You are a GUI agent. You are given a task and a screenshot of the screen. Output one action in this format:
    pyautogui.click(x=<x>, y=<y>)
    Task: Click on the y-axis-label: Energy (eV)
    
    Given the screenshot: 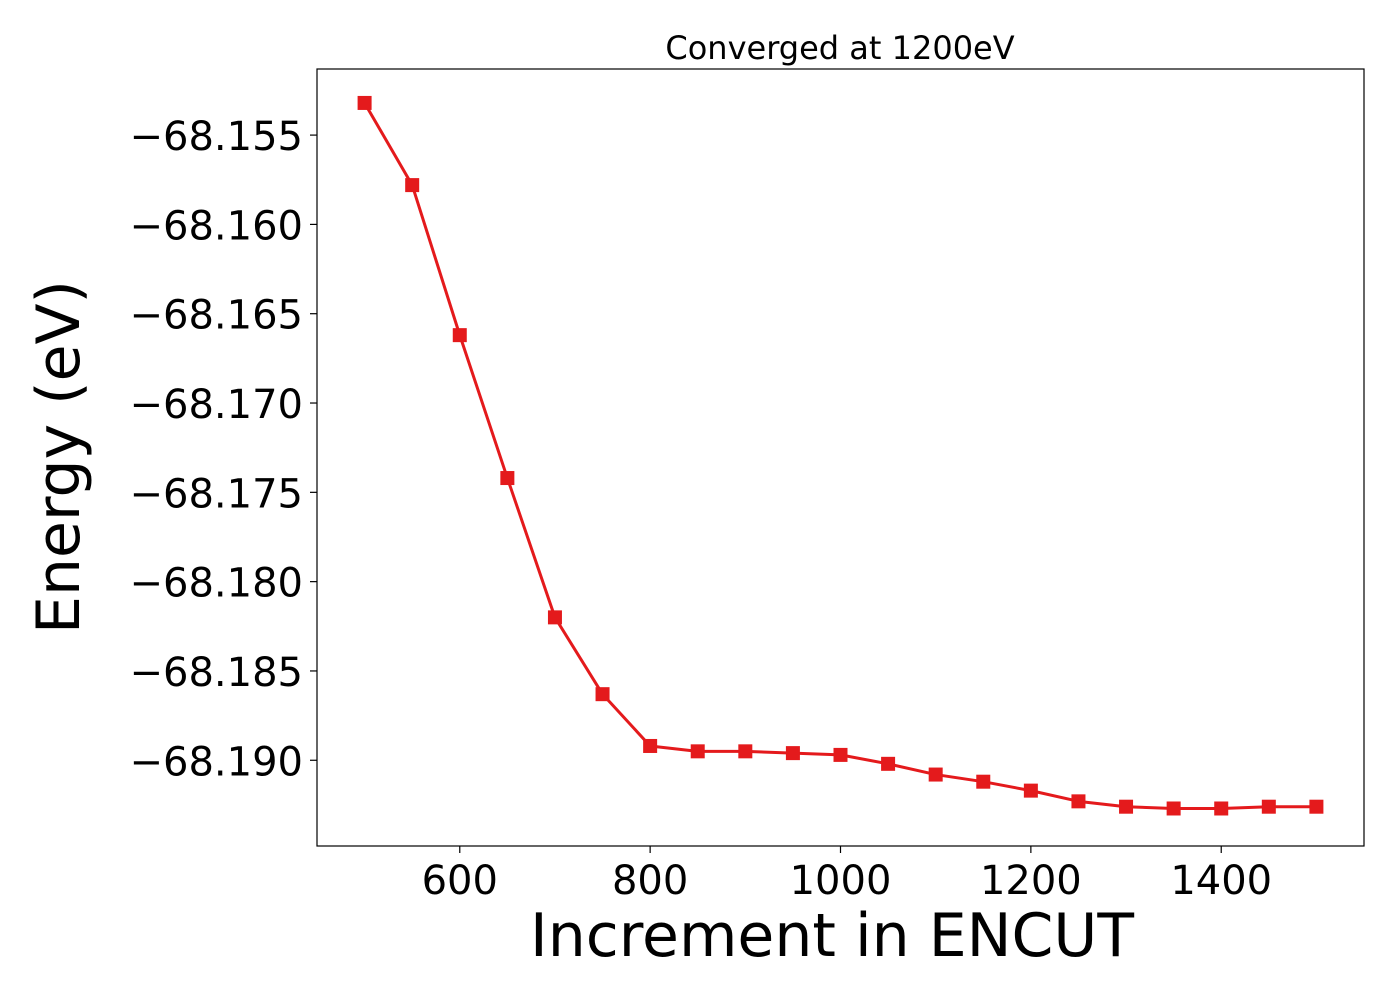 What is the action you would take?
    pyautogui.click(x=59, y=457)
    